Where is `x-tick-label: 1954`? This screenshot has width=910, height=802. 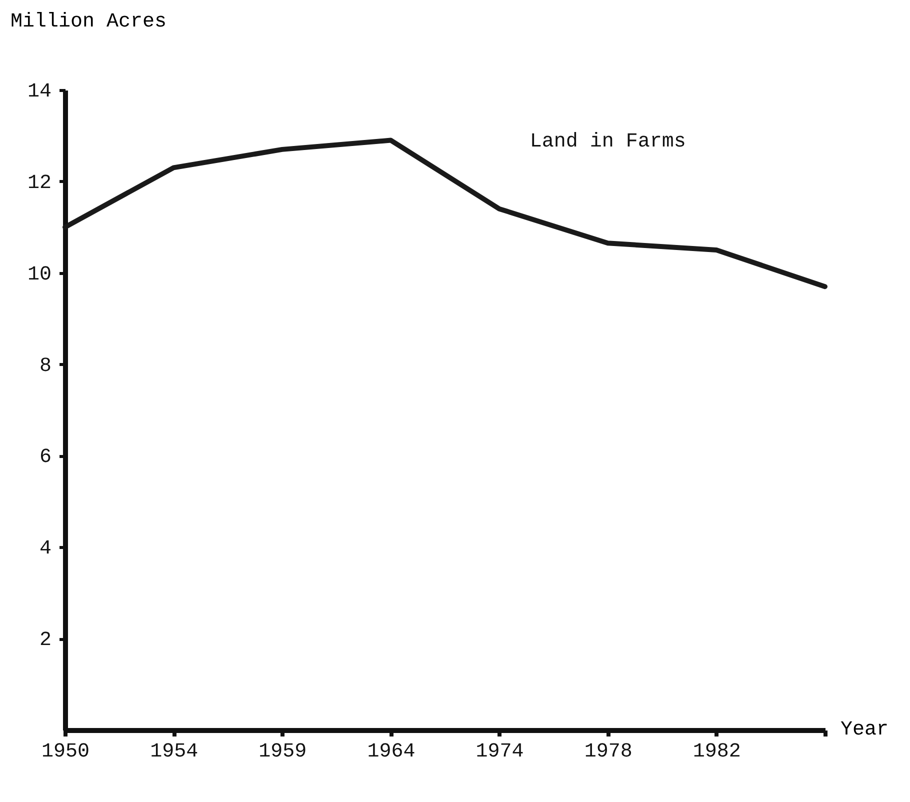 x-tick-label: 1954 is located at coordinates (174, 752).